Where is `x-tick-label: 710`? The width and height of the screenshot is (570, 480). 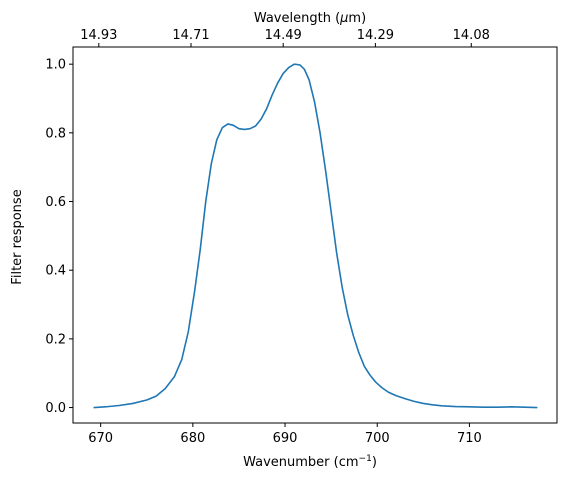 x-tick-label: 710 is located at coordinates (469, 438).